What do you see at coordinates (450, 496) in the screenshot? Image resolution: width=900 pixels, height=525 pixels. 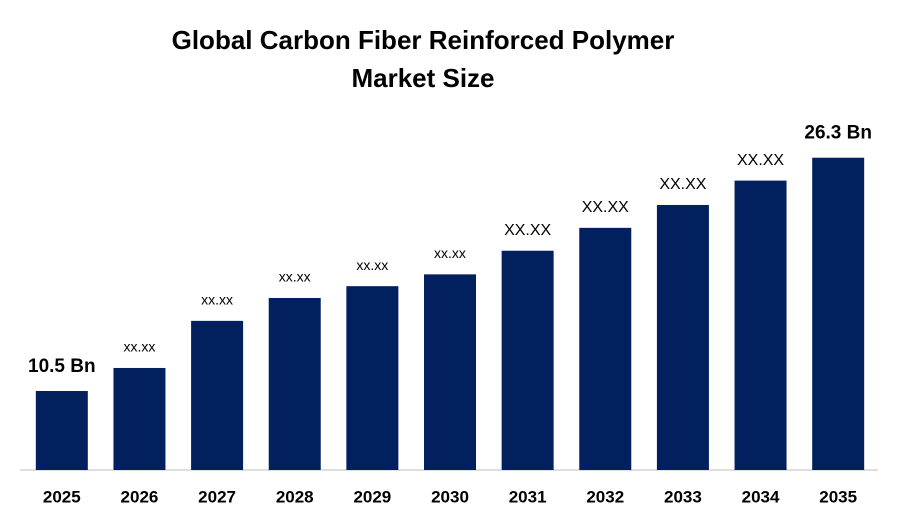 I see `x-tick-label: 2030` at bounding box center [450, 496].